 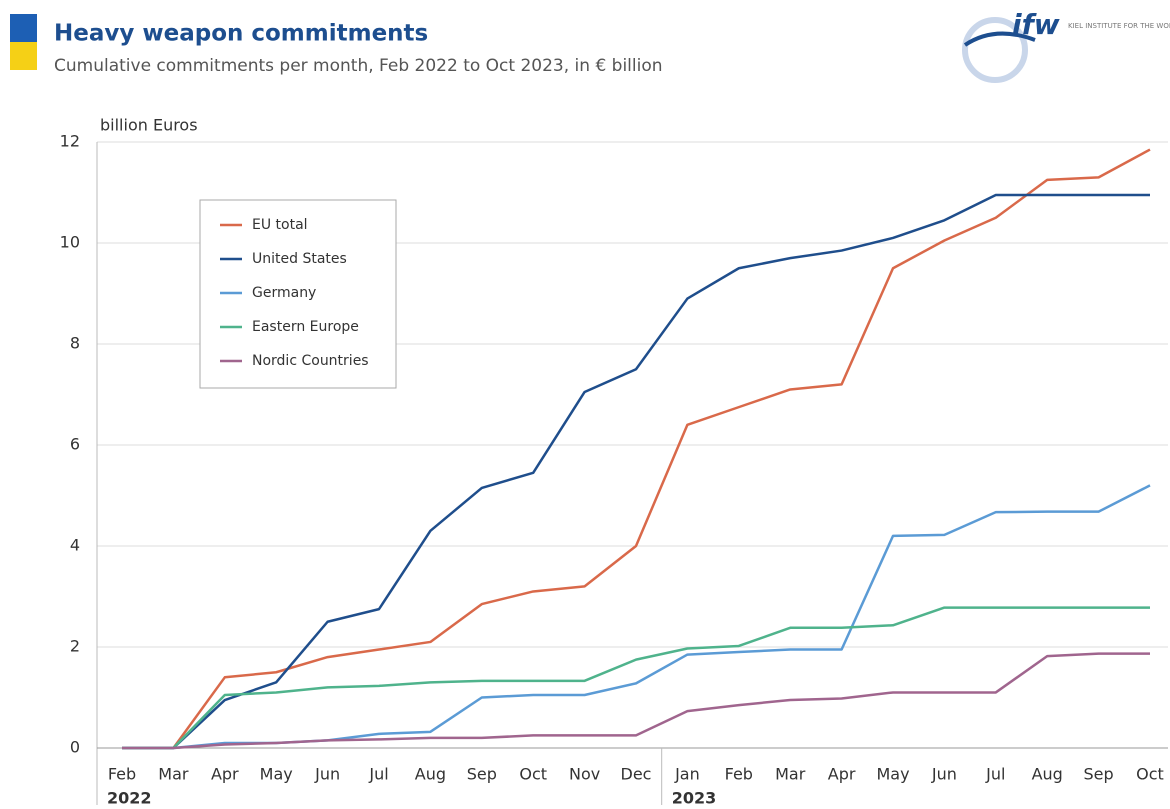 What do you see at coordinates (1036, 24) in the screenshot?
I see `logo-mark: ifw` at bounding box center [1036, 24].